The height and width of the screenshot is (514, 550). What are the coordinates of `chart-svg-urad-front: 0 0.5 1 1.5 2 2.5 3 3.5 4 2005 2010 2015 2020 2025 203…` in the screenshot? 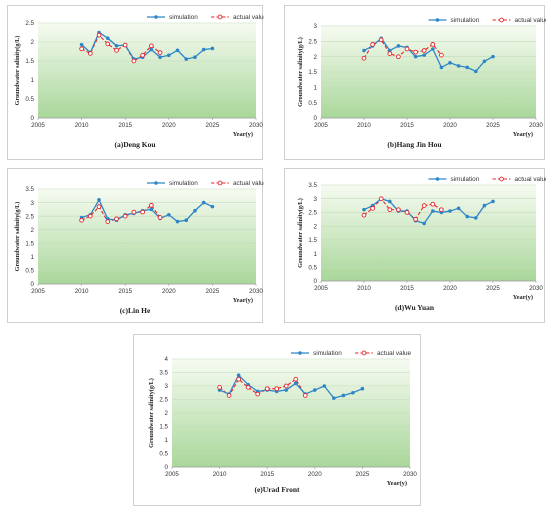 It's located at (282, 418).